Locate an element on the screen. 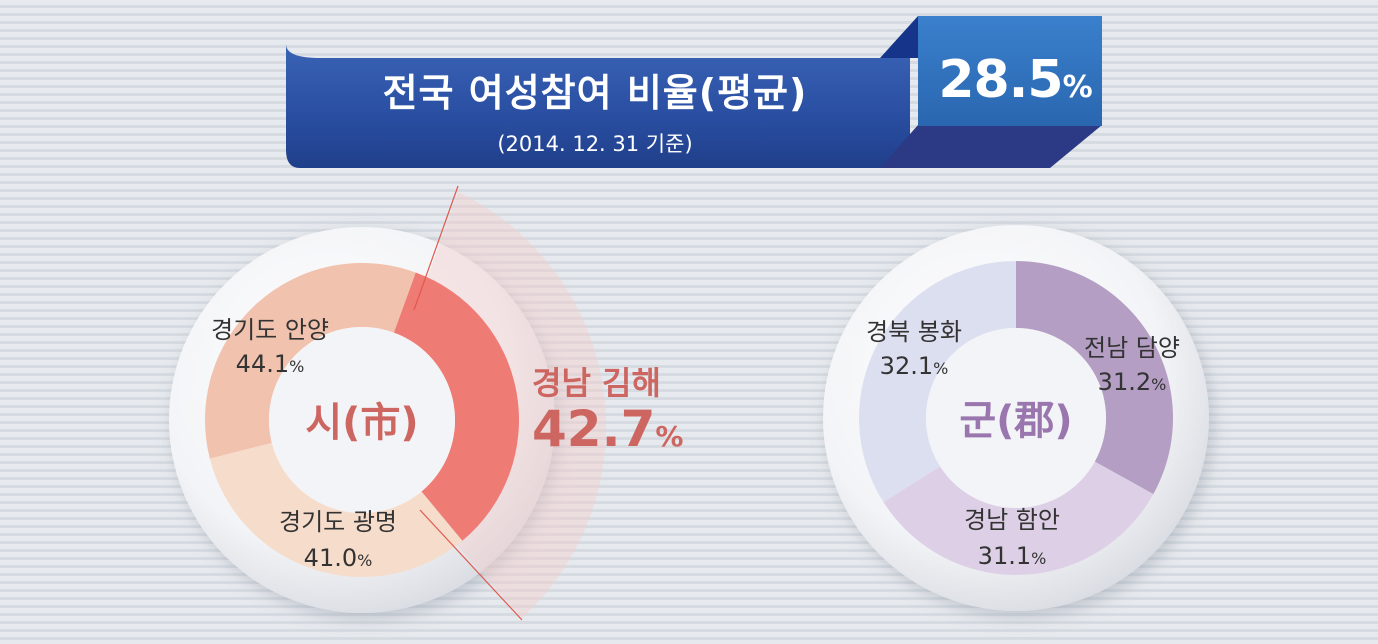 The image size is (1378, 644). county-slice-value-0: 31.2% is located at coordinates (1132, 382).